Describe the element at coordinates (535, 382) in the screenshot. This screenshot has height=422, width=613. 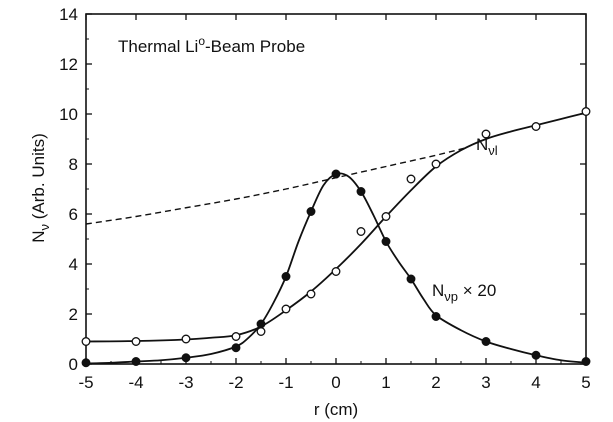
I see `x-tick-label: 4` at that location.